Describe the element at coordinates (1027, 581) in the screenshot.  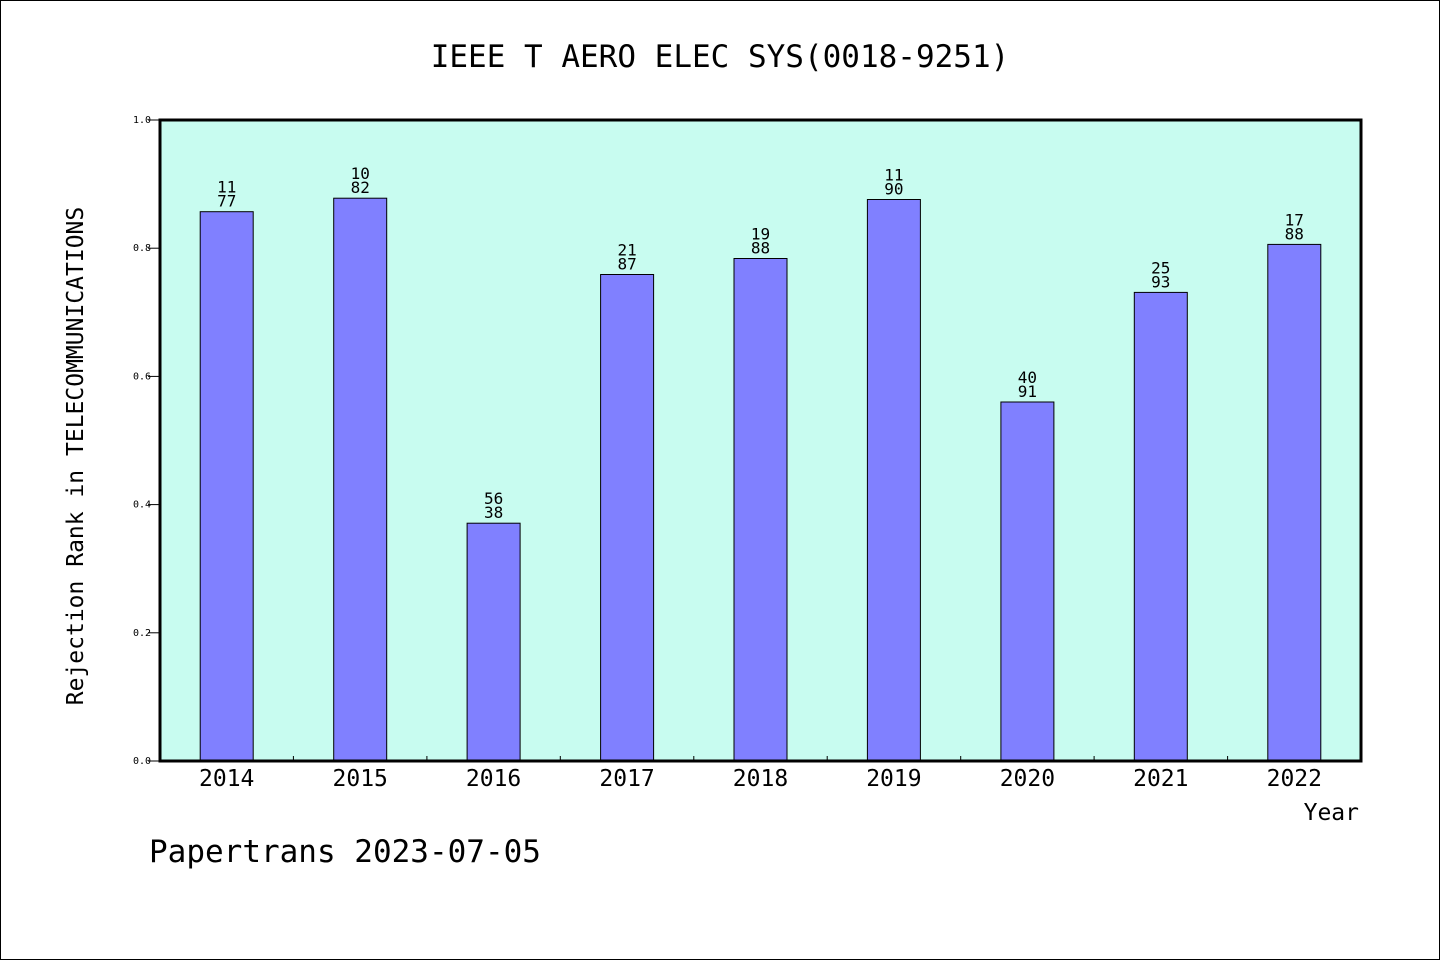
I see `bar-2020` at that location.